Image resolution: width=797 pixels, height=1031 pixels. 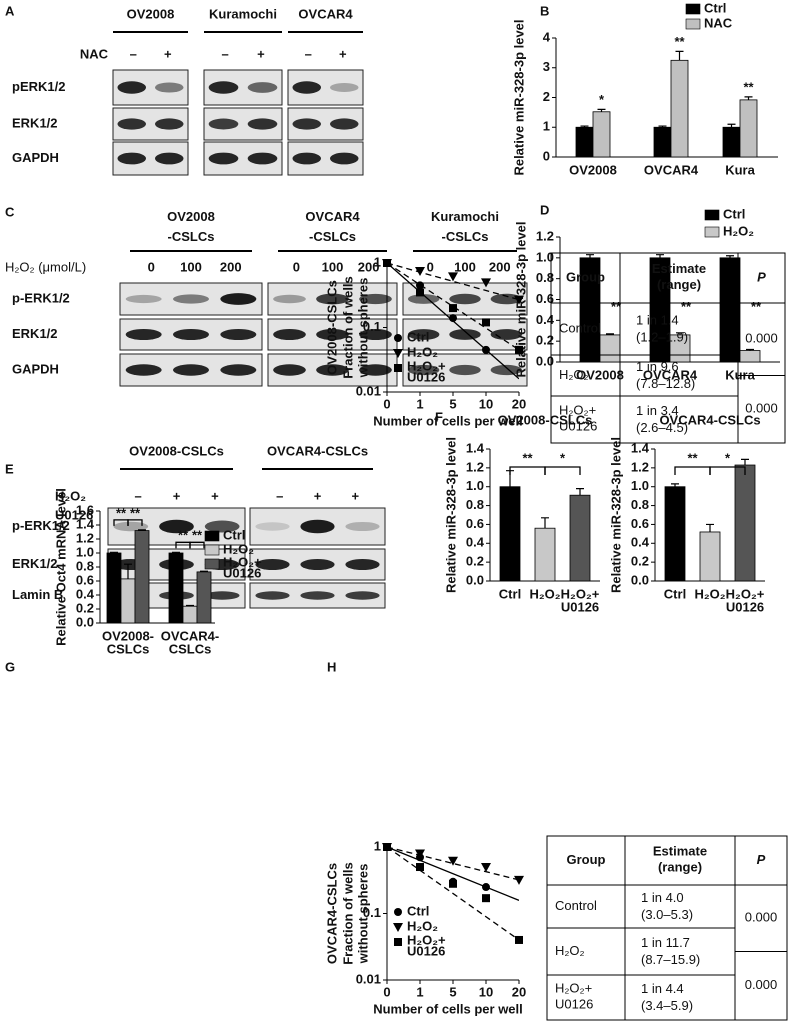 I want to click on treatment-label: H₂O₂, so click(x=70, y=495).